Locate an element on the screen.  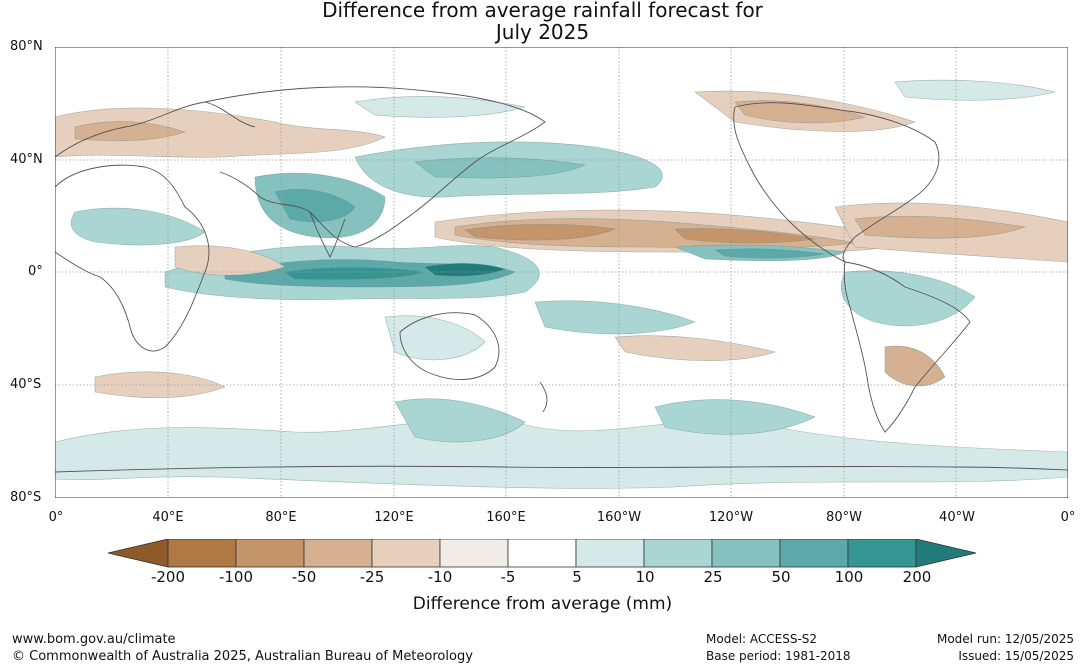
lon-label-120e: 120°E is located at coordinates (394, 517).